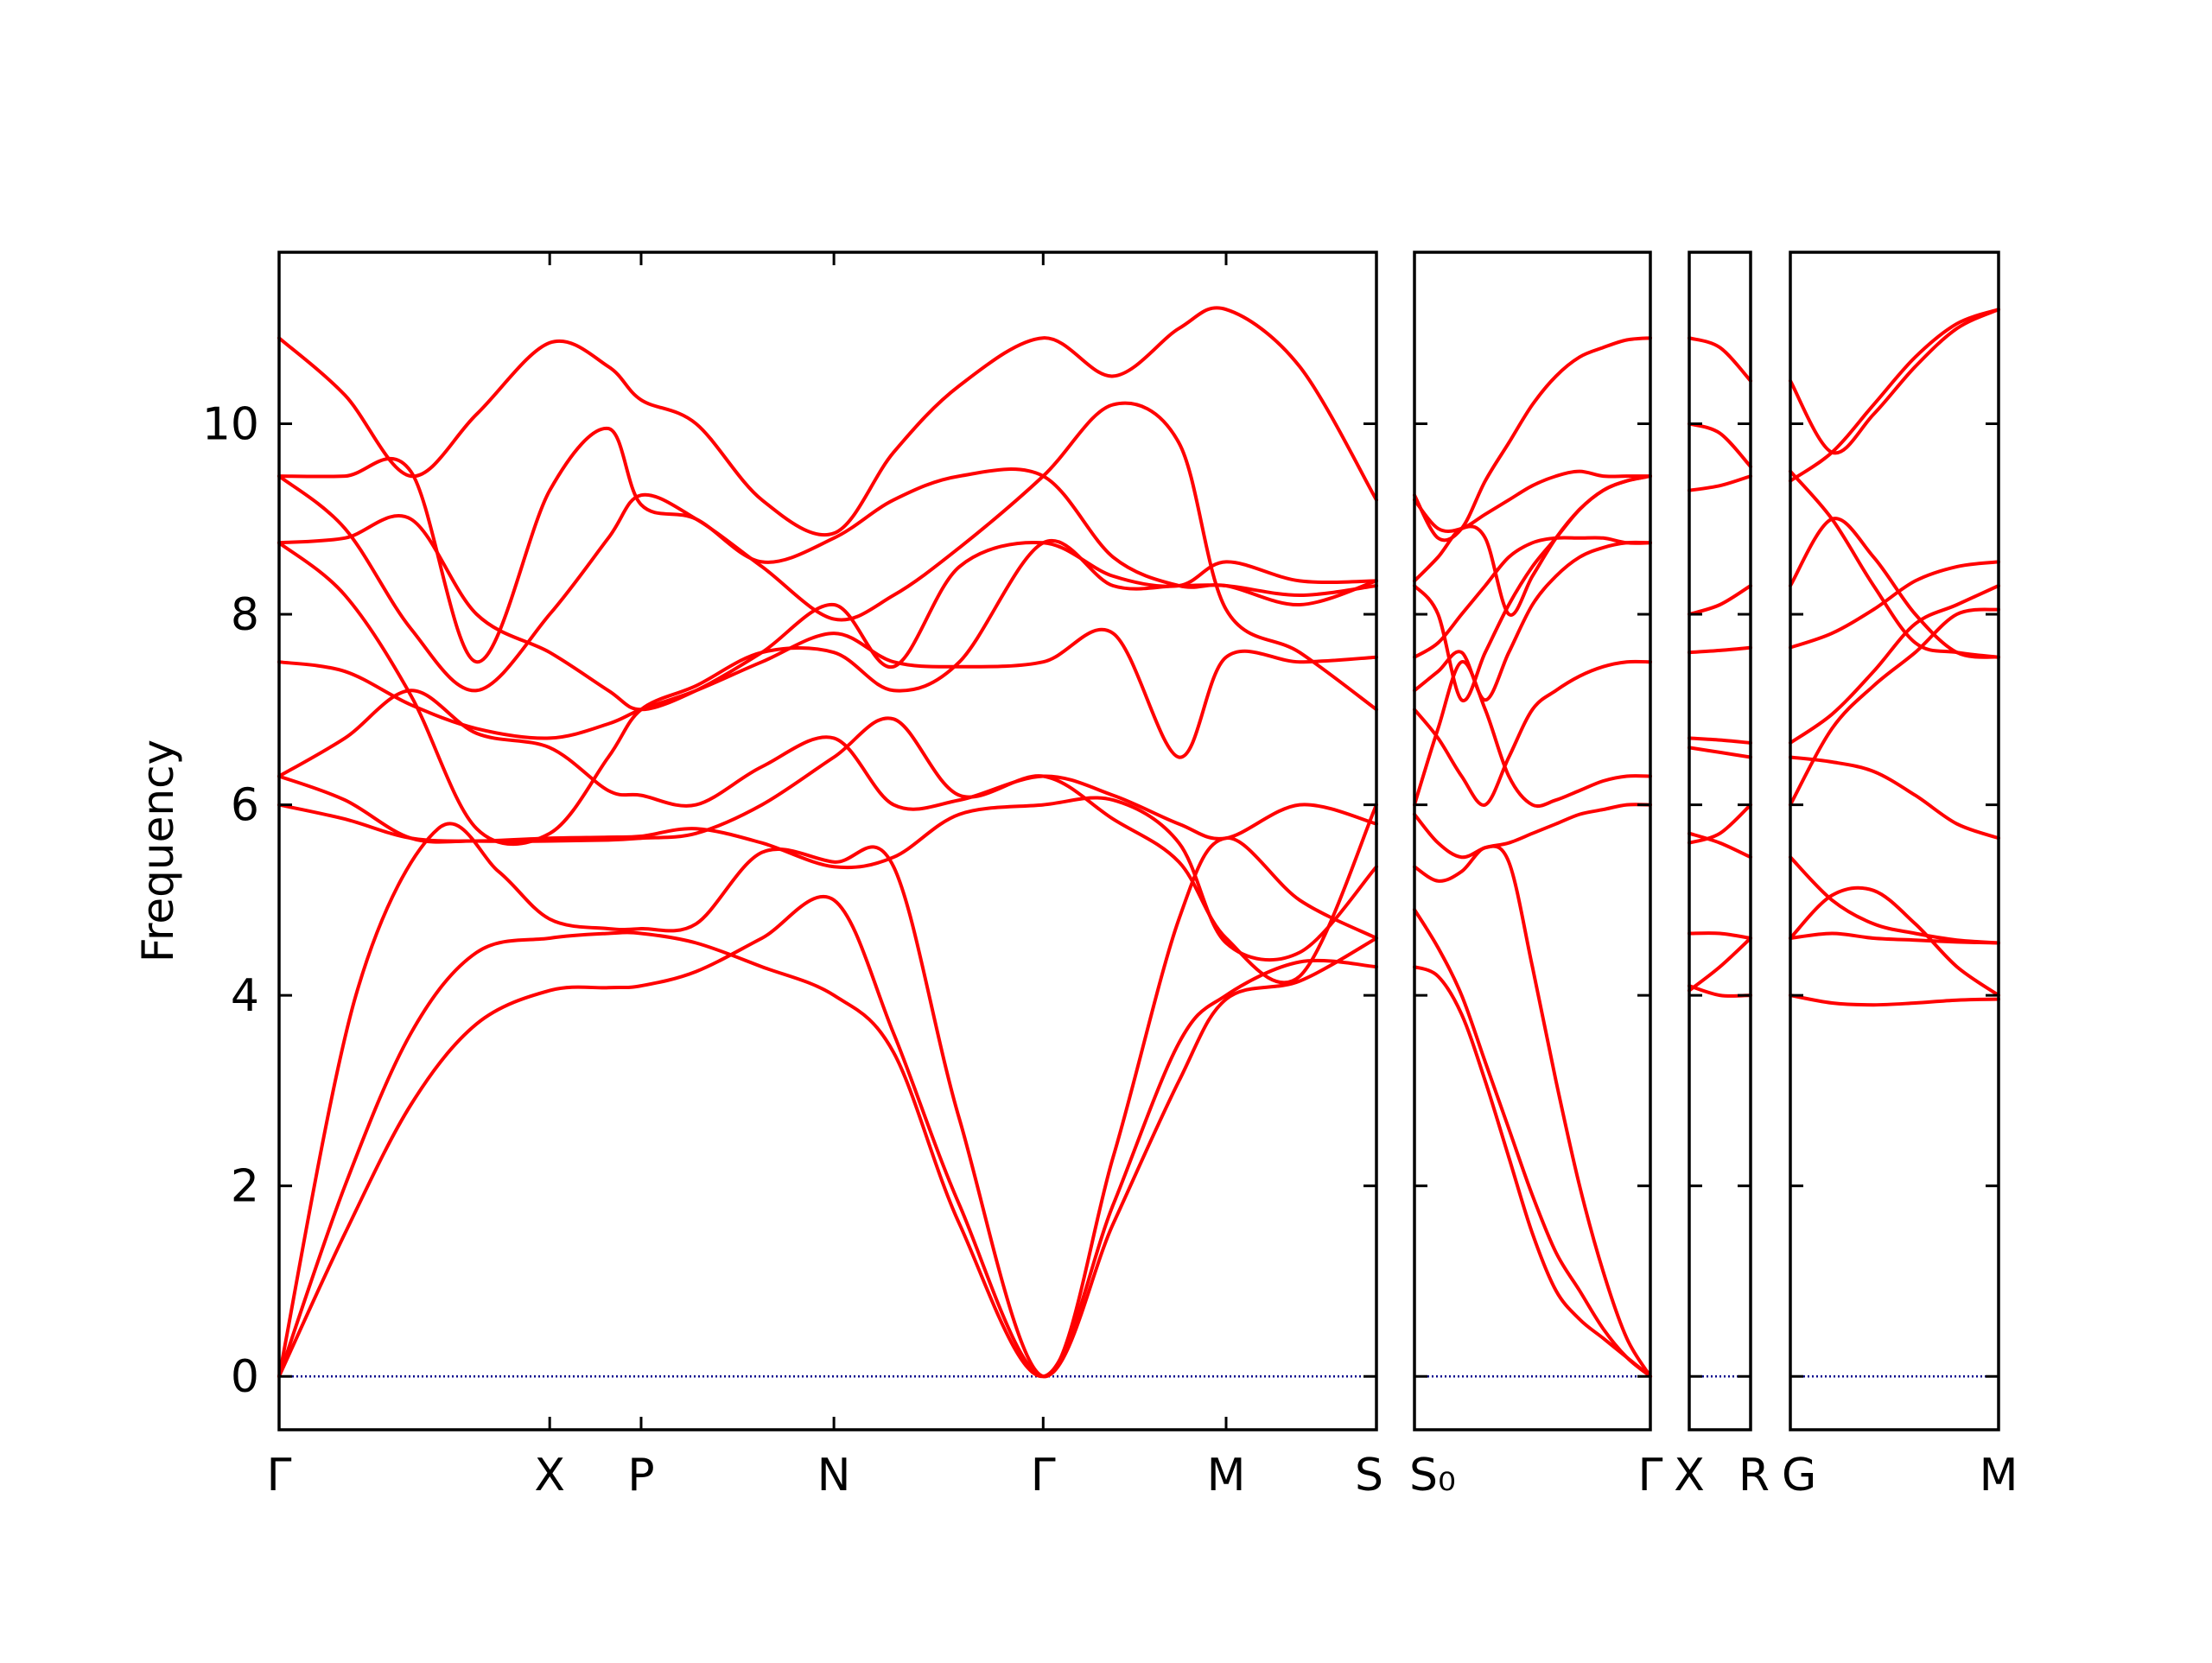  I want to click on y-tick-label: 8, so click(245, 615).